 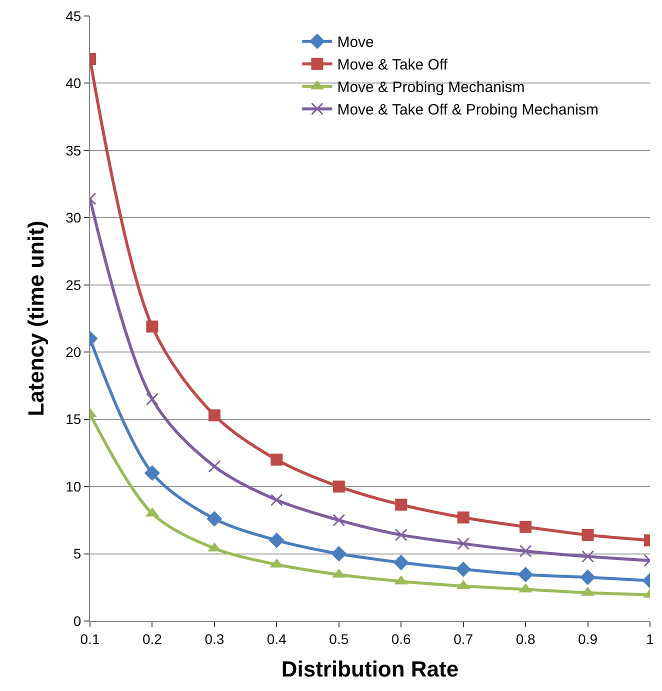 I want to click on x-tick-label: 0.1, so click(x=90, y=638).